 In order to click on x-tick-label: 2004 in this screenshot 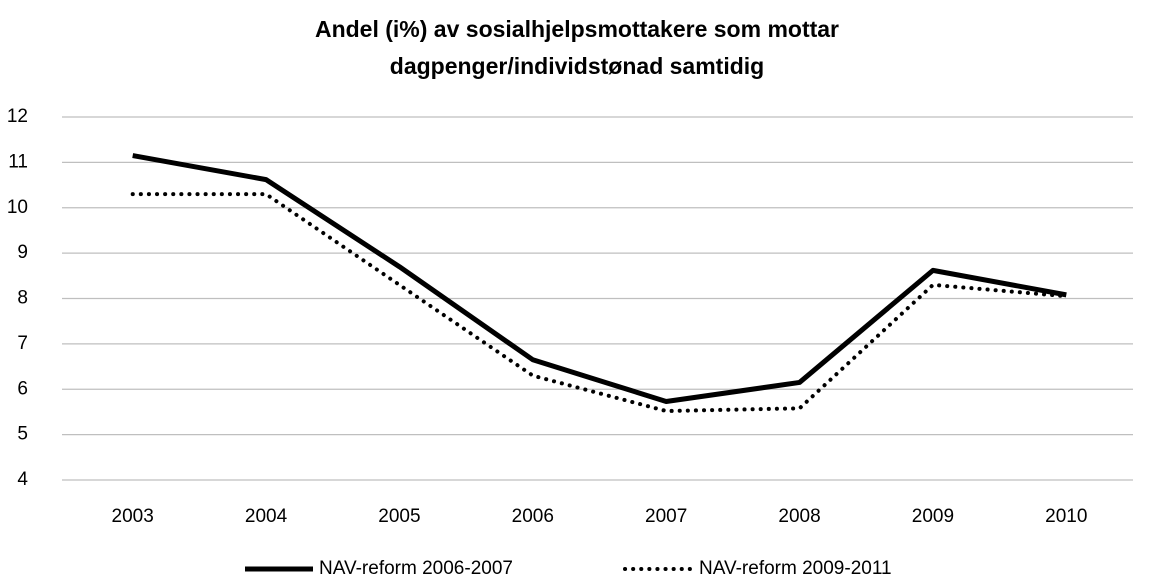, I will do `click(266, 516)`.